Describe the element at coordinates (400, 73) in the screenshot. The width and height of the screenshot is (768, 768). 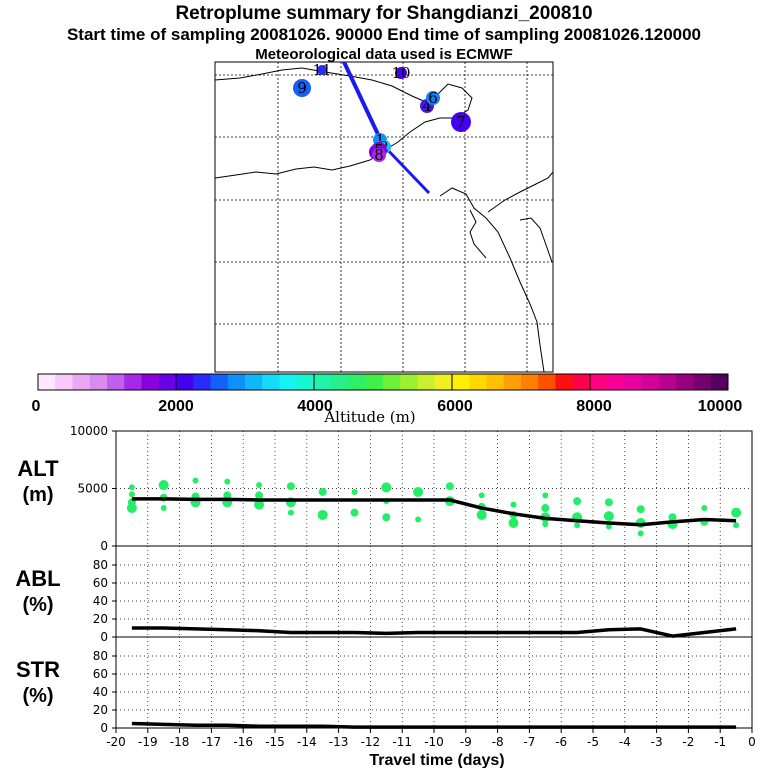
I see `cluster-label: 10` at that location.